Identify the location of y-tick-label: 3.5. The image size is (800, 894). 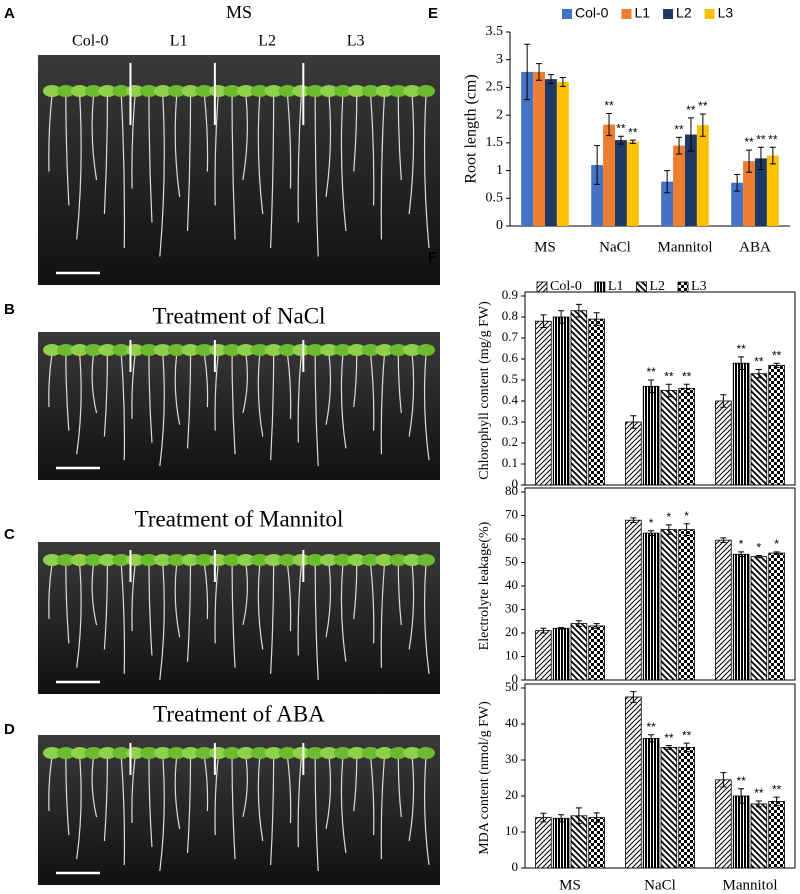
(495, 31).